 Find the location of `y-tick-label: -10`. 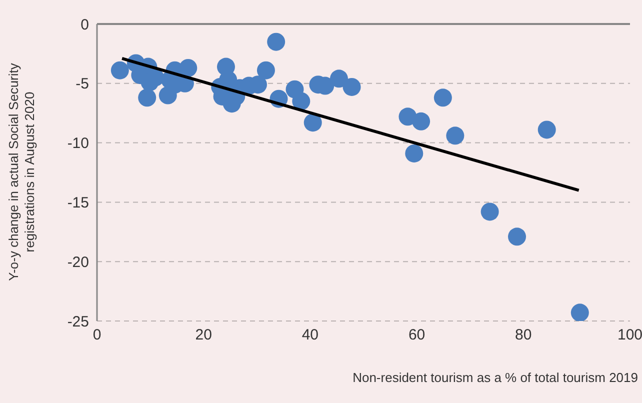

y-tick-label: -10 is located at coordinates (78, 143).